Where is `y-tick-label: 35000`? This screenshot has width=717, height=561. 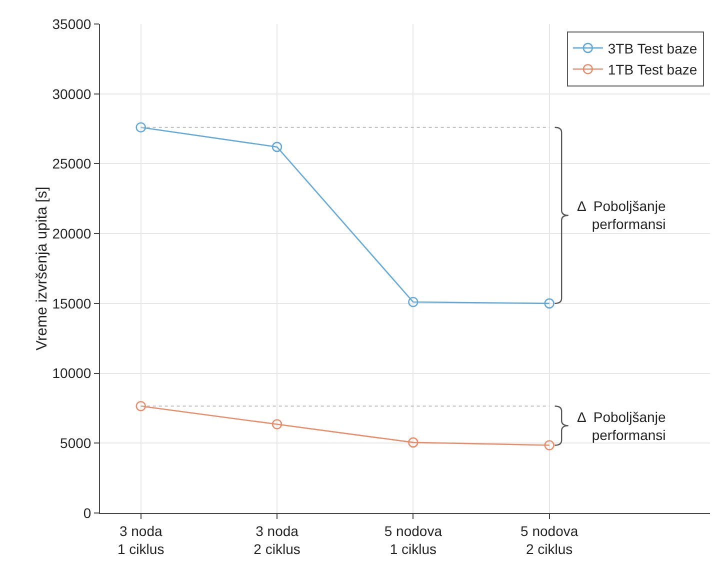
y-tick-label: 35000 is located at coordinates (72, 24).